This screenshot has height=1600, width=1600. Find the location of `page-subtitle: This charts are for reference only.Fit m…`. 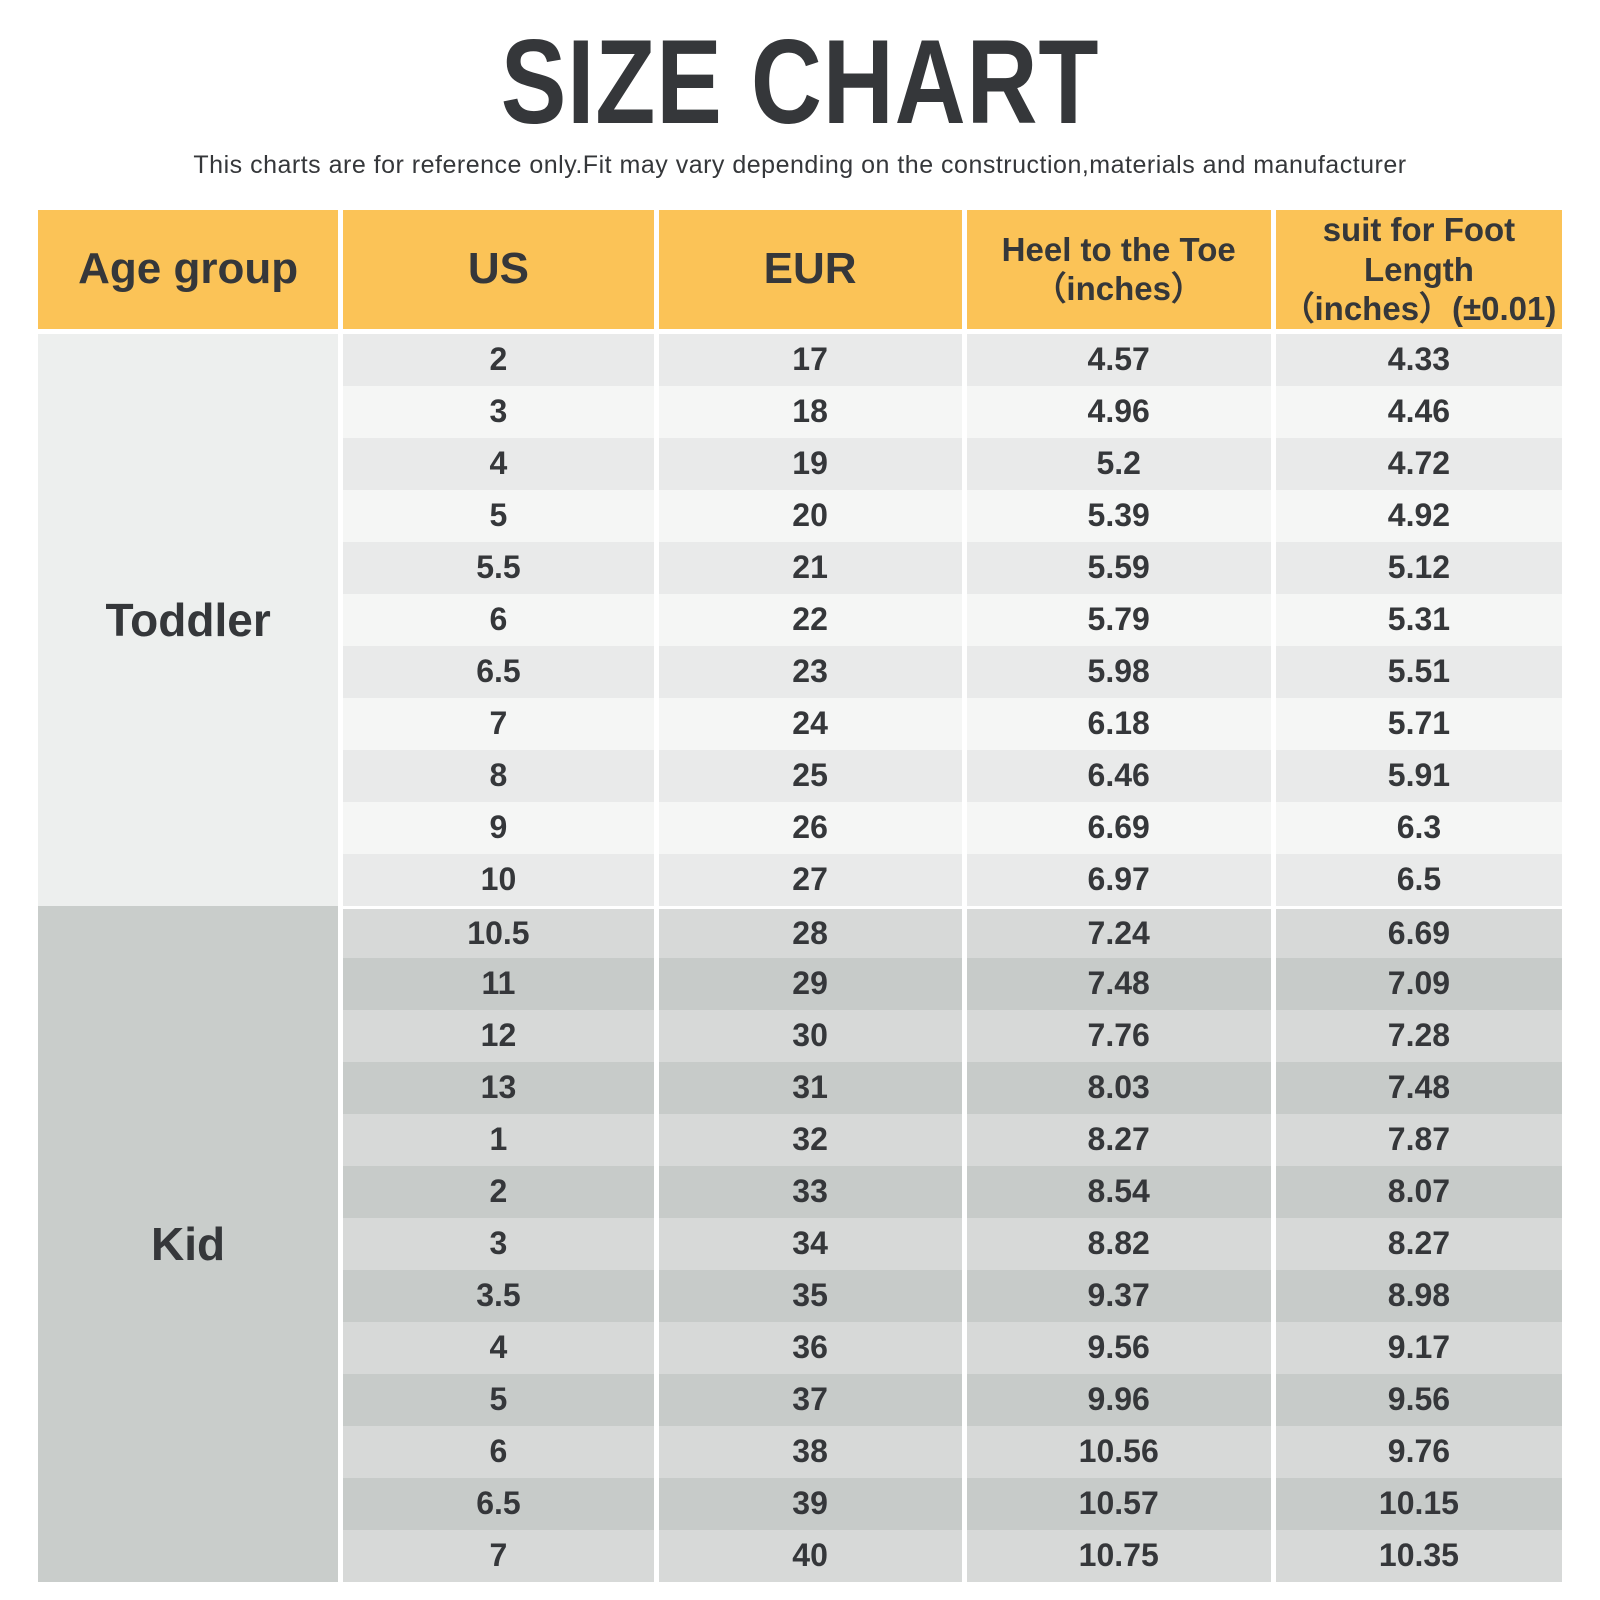

page-subtitle: This charts are for reference only.Fit m… is located at coordinates (800, 165).